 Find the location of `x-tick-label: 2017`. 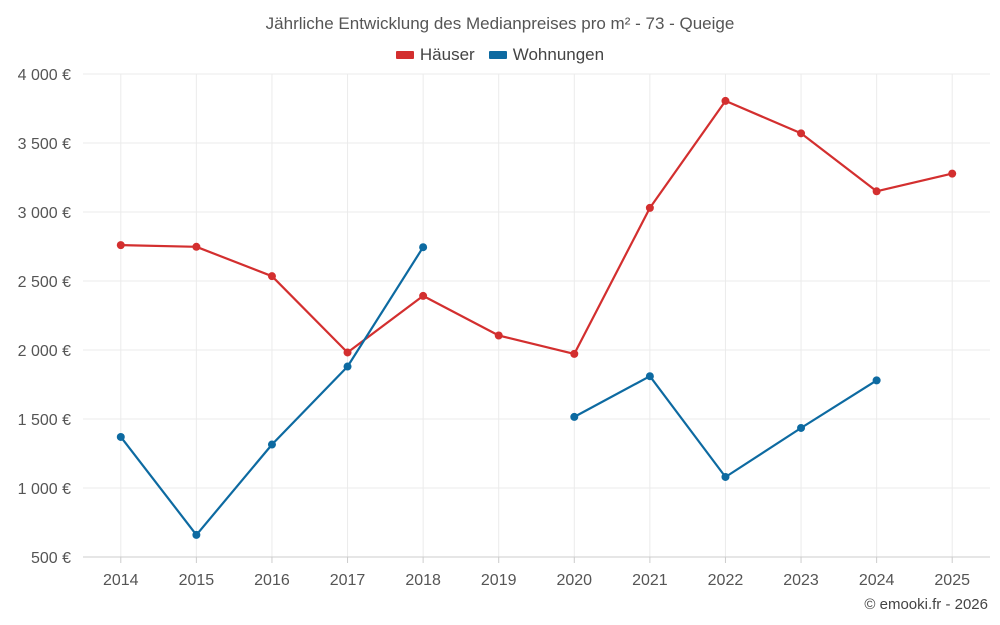

x-tick-label: 2017 is located at coordinates (348, 580).